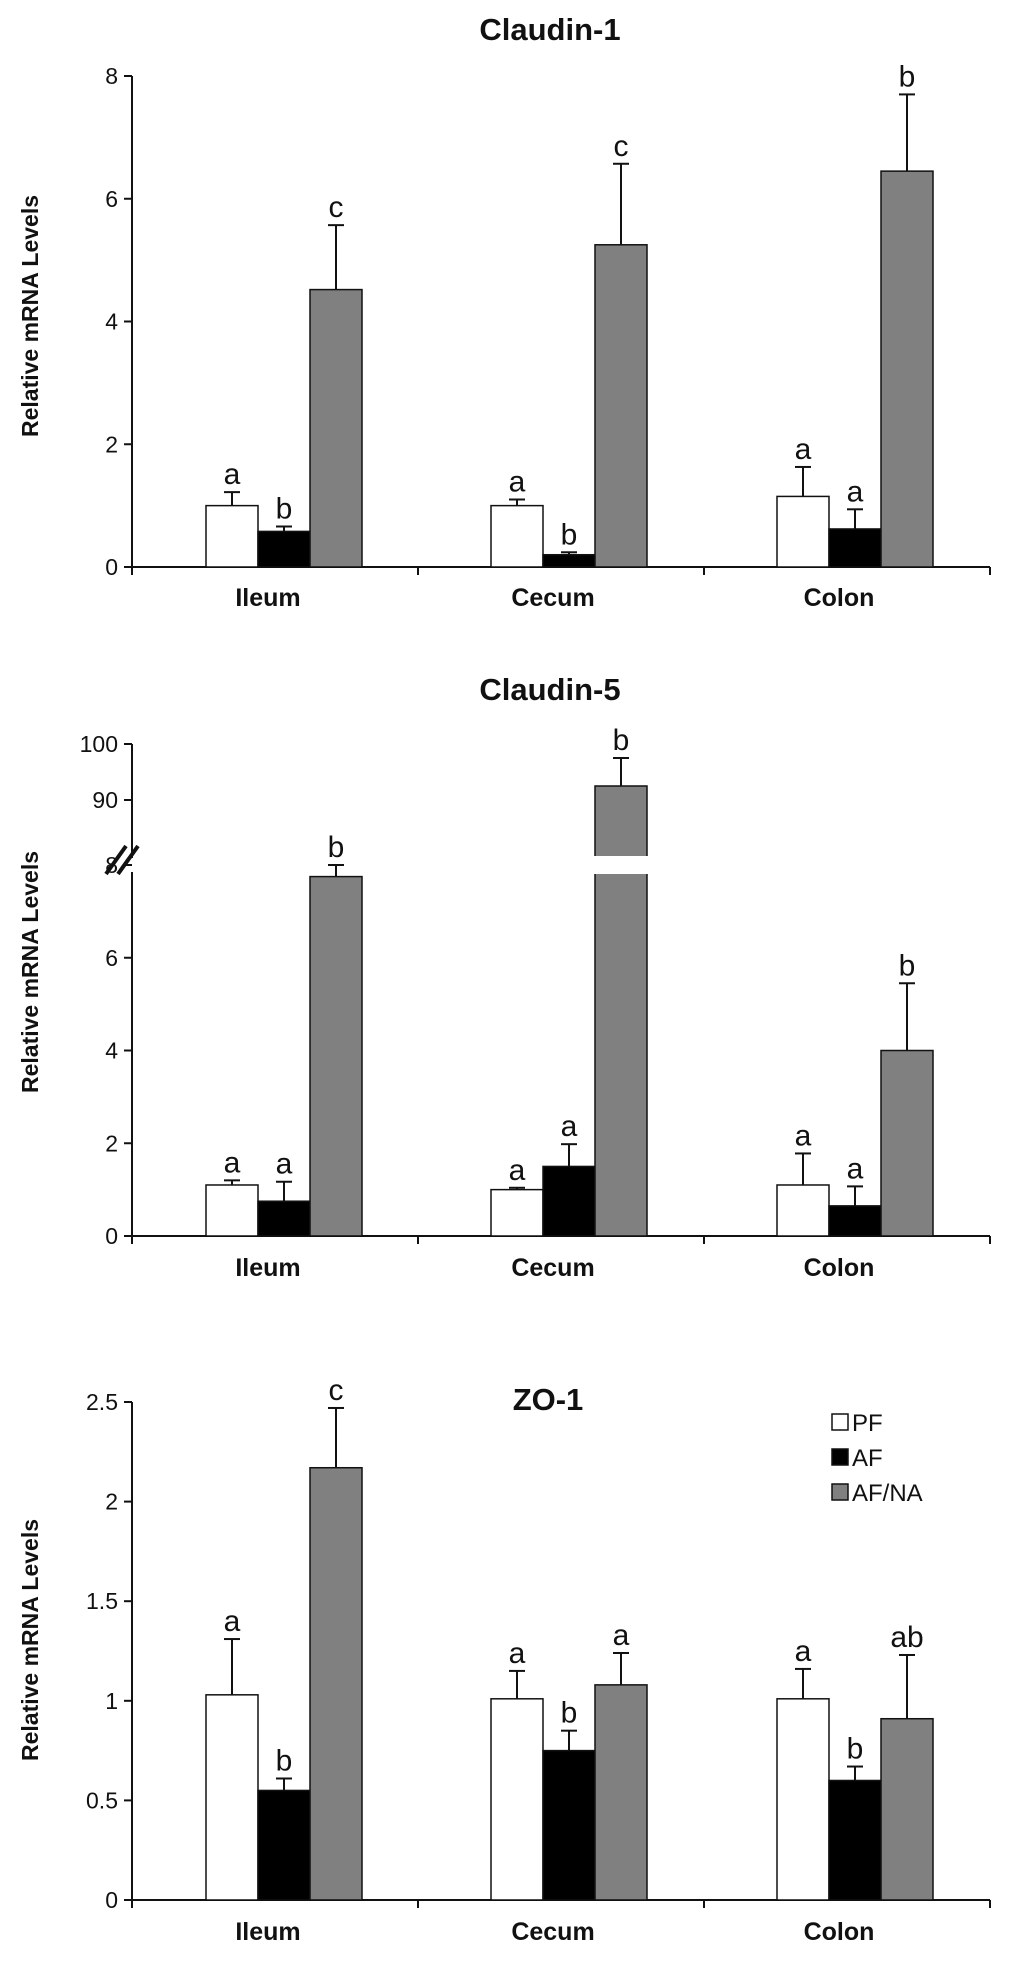 Image resolution: width=1024 pixels, height=1968 pixels. What do you see at coordinates (99, 744) in the screenshot?
I see `y-tick-label: 100` at bounding box center [99, 744].